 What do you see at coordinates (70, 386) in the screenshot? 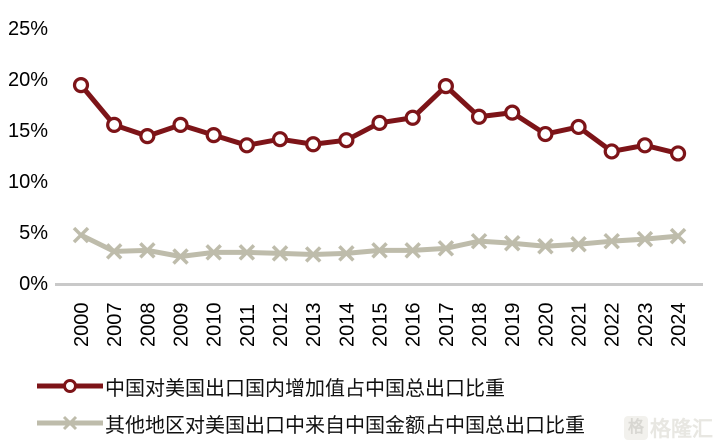
I see `legend-line-open-circle-icon` at bounding box center [70, 386].